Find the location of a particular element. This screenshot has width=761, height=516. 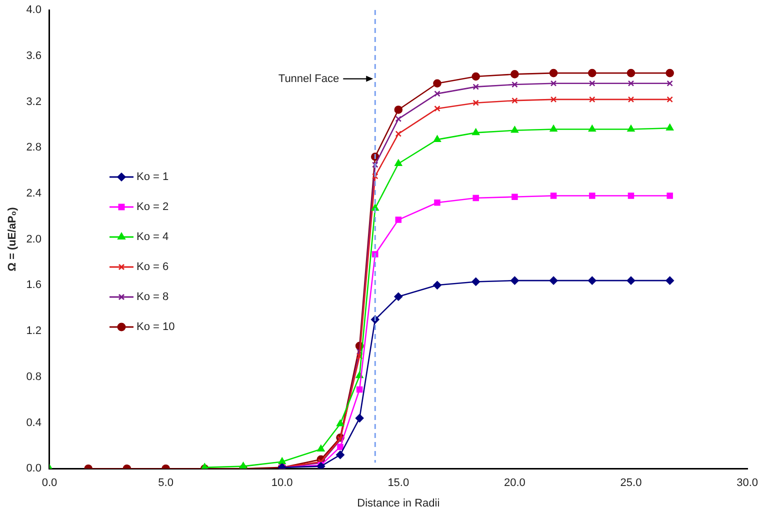

y-tick-label: 1.2 is located at coordinates (34, 331).